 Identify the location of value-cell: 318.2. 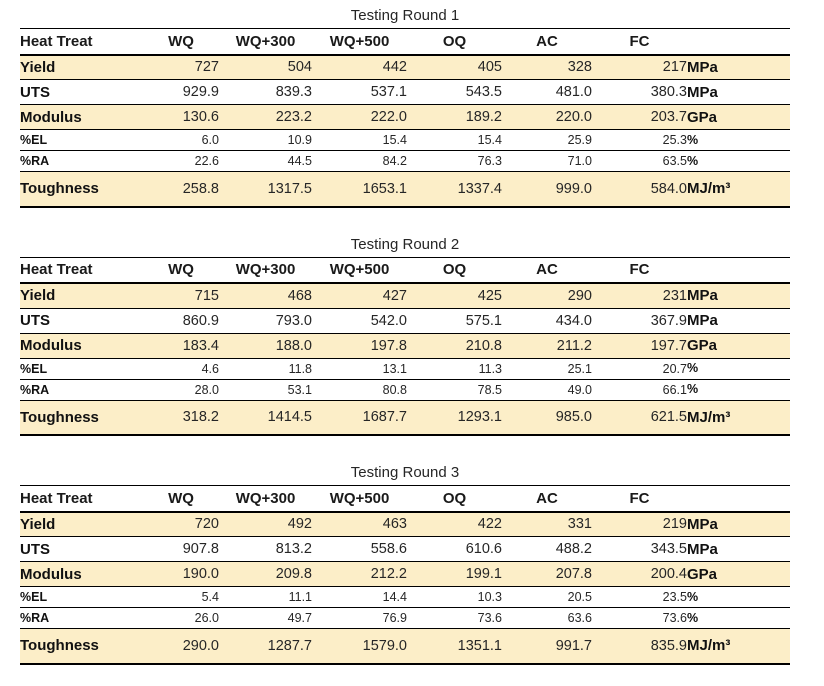
(200, 417).